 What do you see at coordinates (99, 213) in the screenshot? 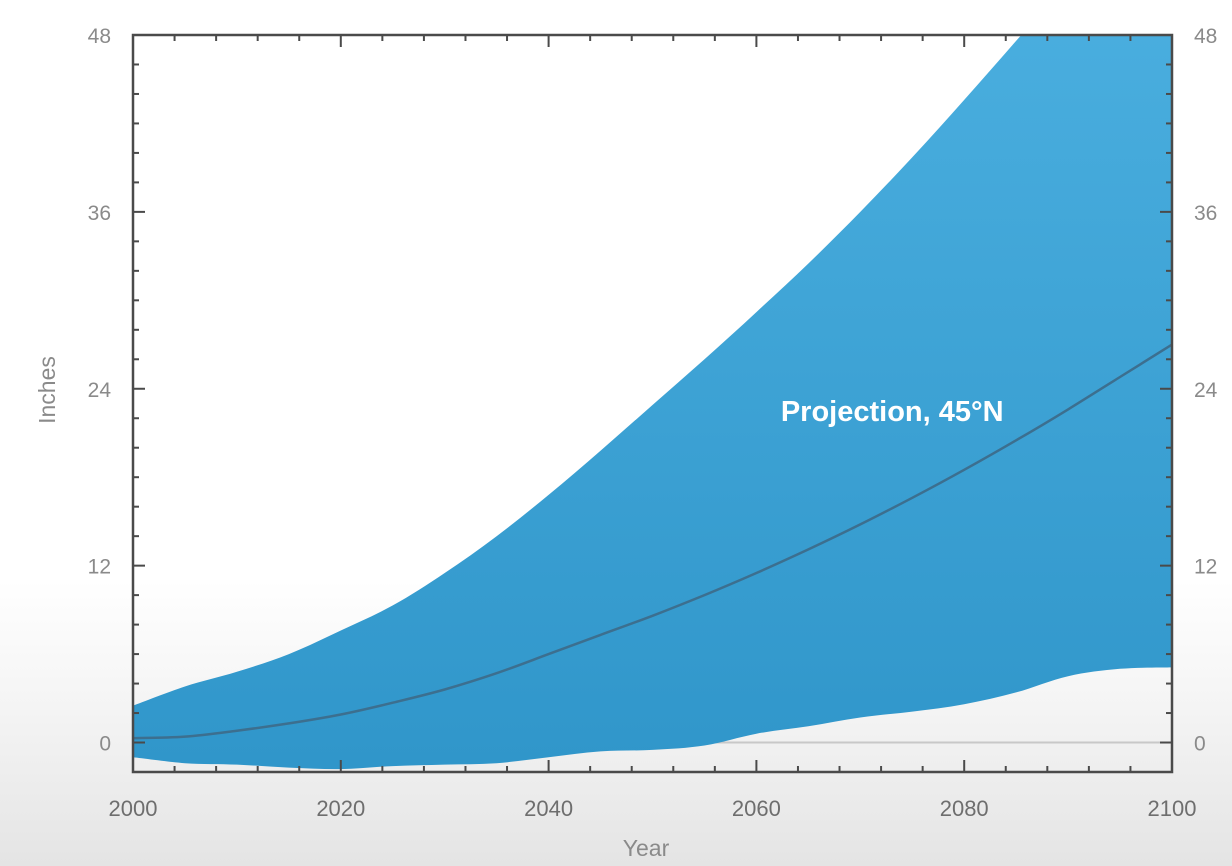
I see `y-tick-label-left: 36` at bounding box center [99, 213].